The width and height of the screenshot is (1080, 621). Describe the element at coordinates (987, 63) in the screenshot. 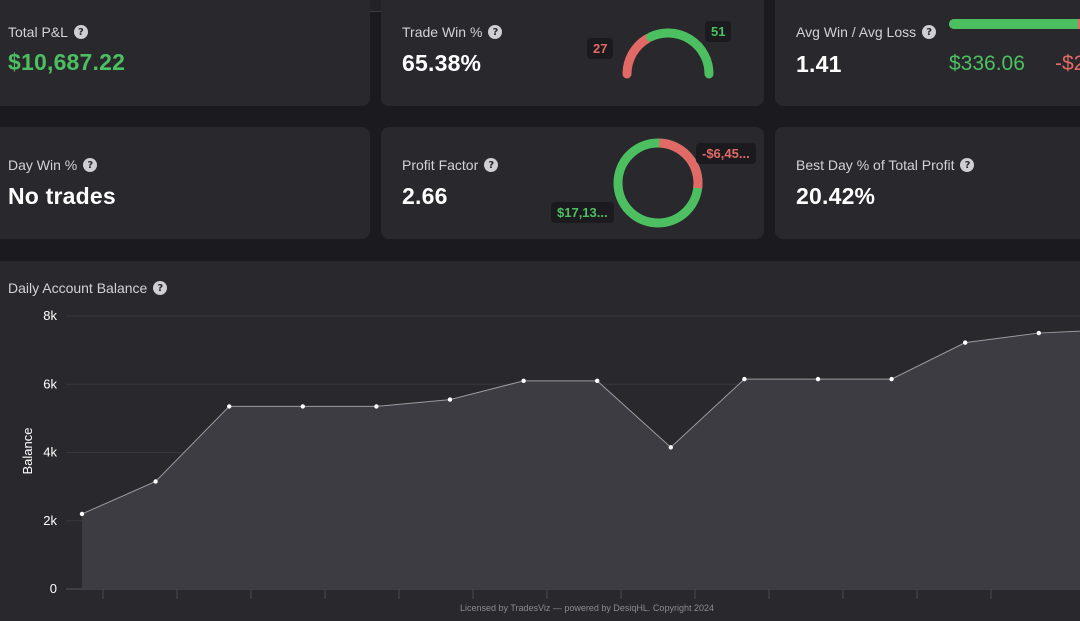

I see `avg-win-amount: $336.06` at that location.